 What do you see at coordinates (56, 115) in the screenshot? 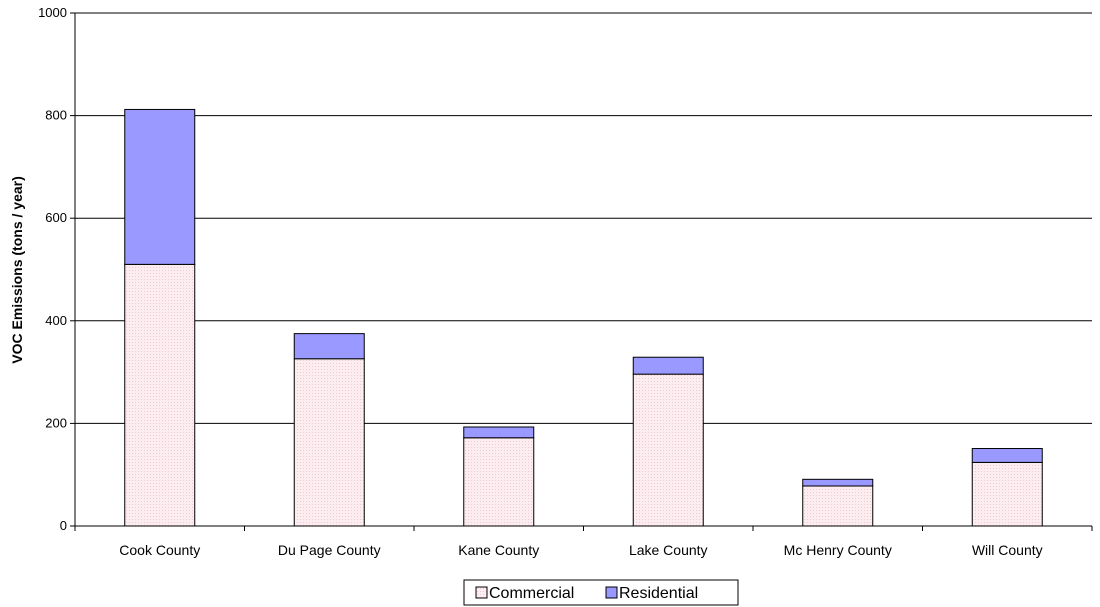
I see `y-tick-label: 800` at bounding box center [56, 115].